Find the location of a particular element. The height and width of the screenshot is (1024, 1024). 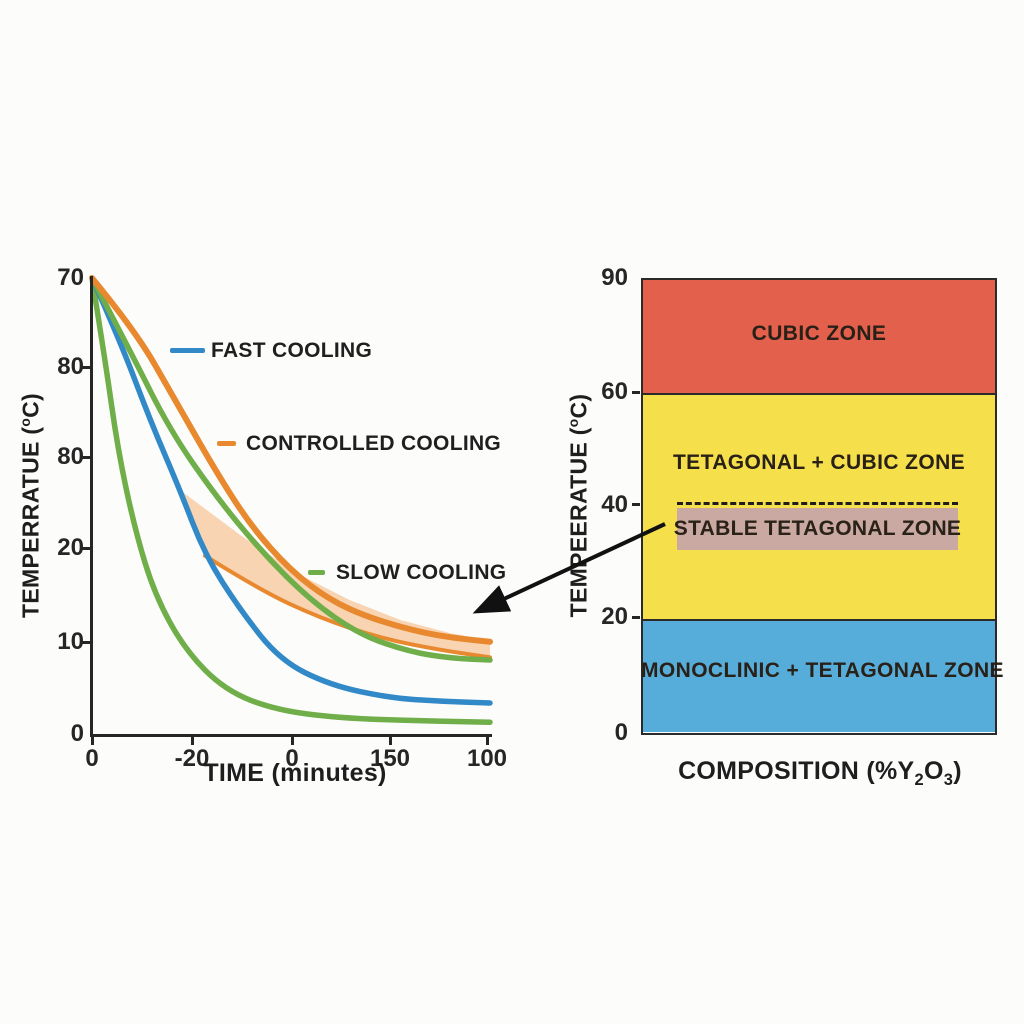

left-xtick-0a: 0 is located at coordinates (92, 758).